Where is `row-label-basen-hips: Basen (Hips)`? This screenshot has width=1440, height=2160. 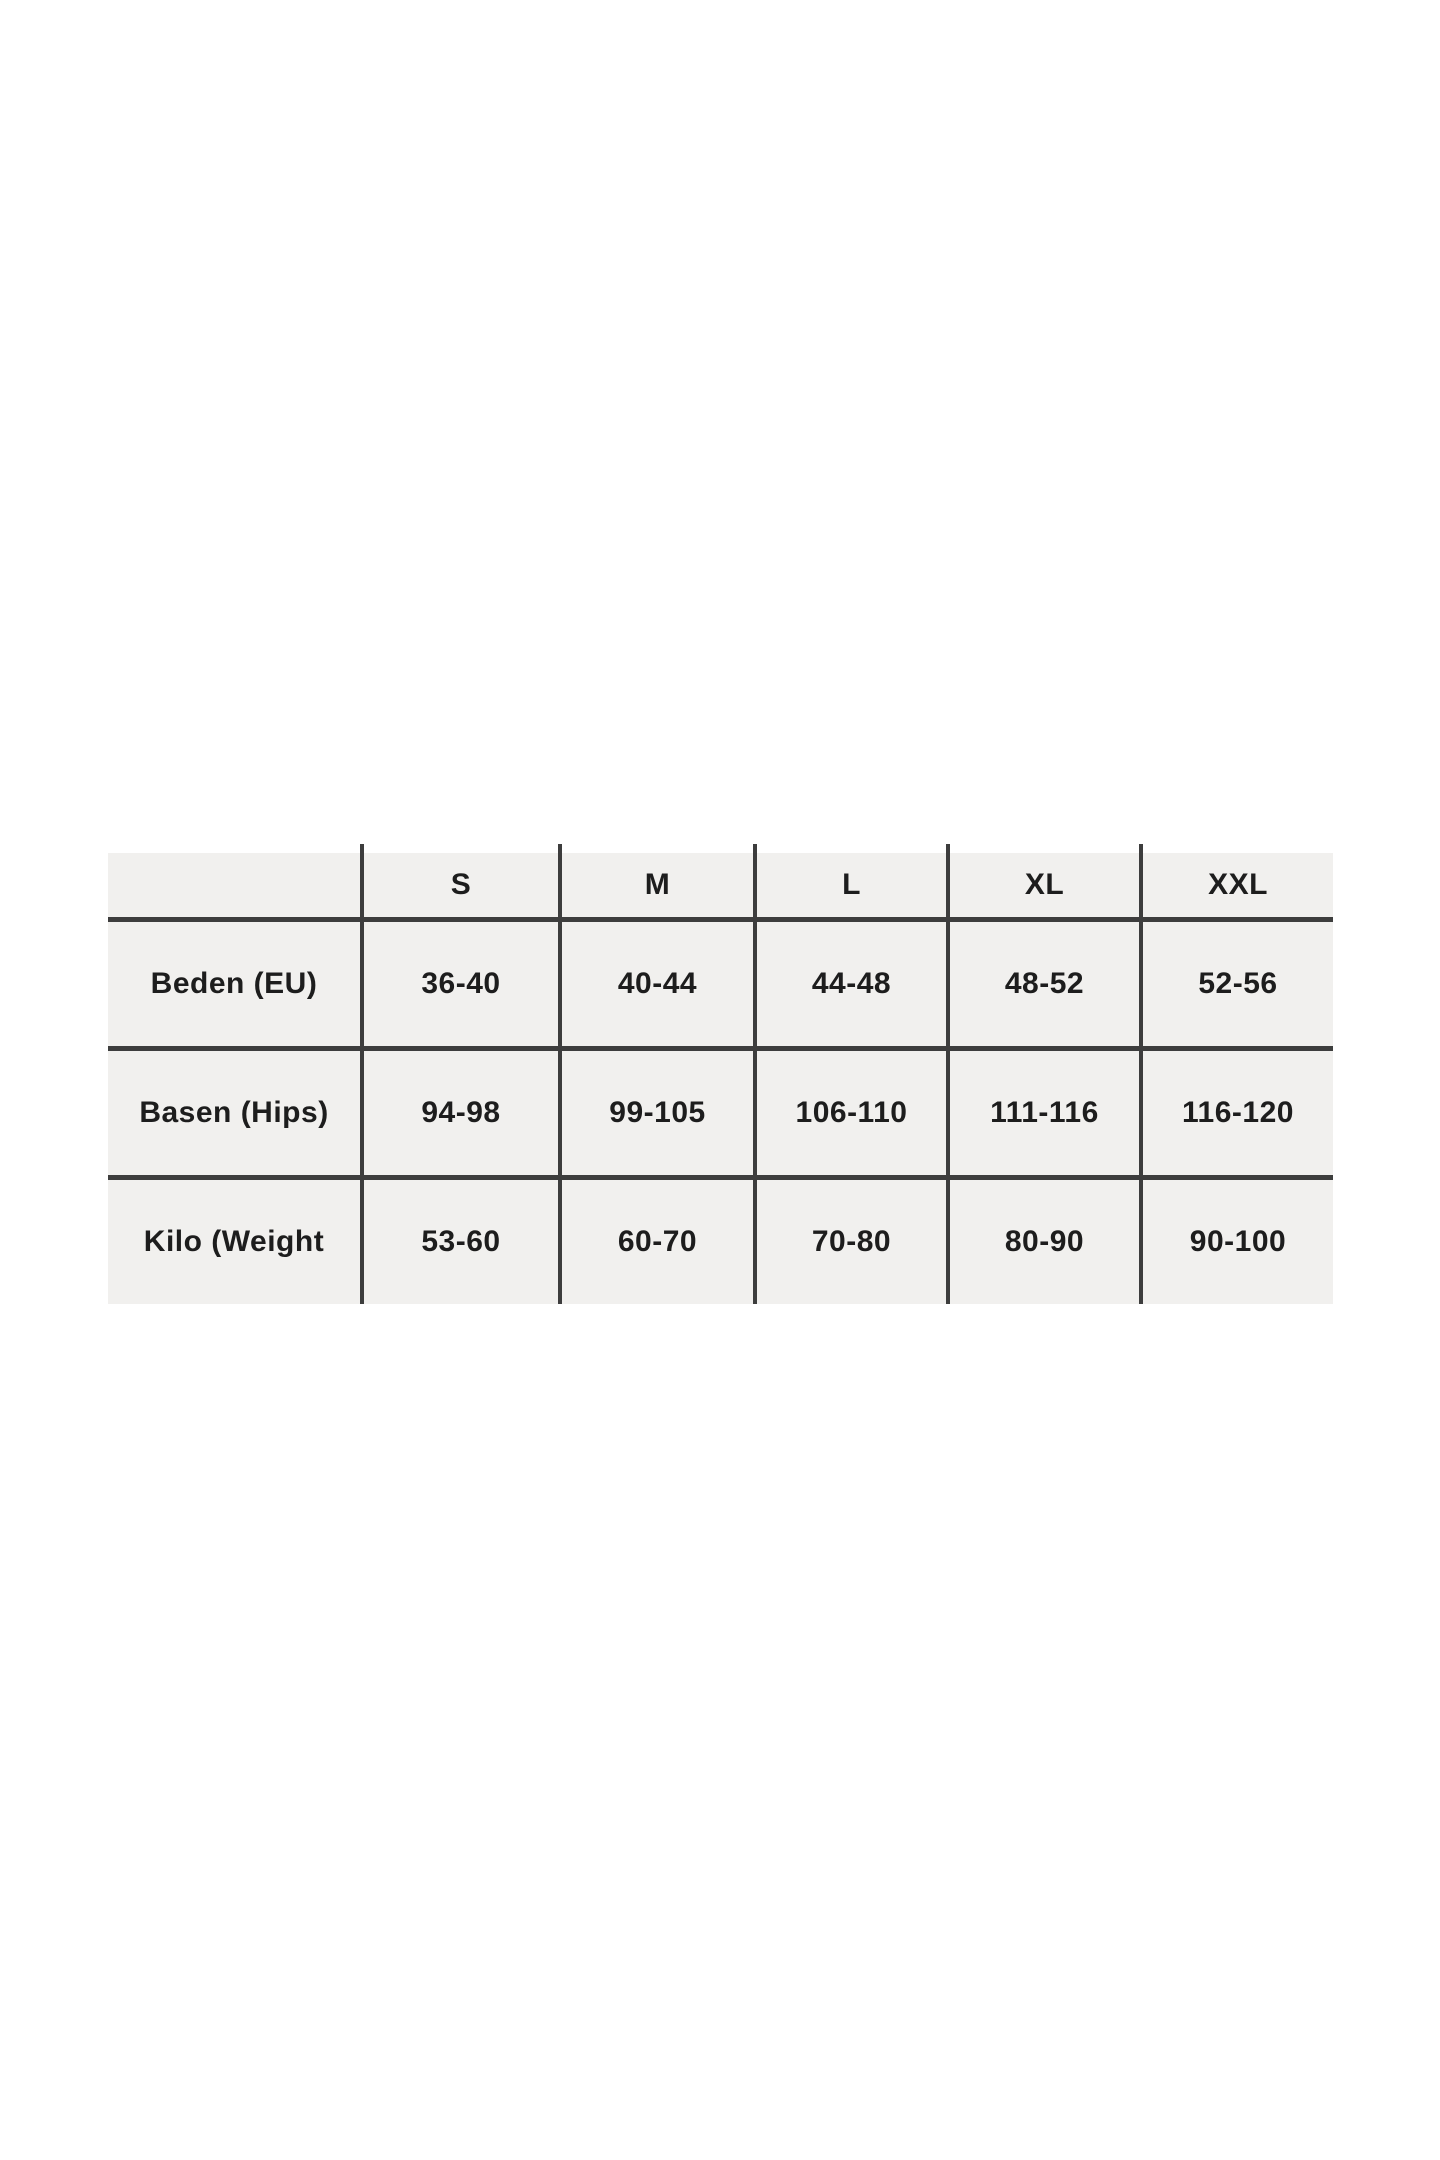
row-label-basen-hips: Basen (Hips) is located at coordinates (234, 1110).